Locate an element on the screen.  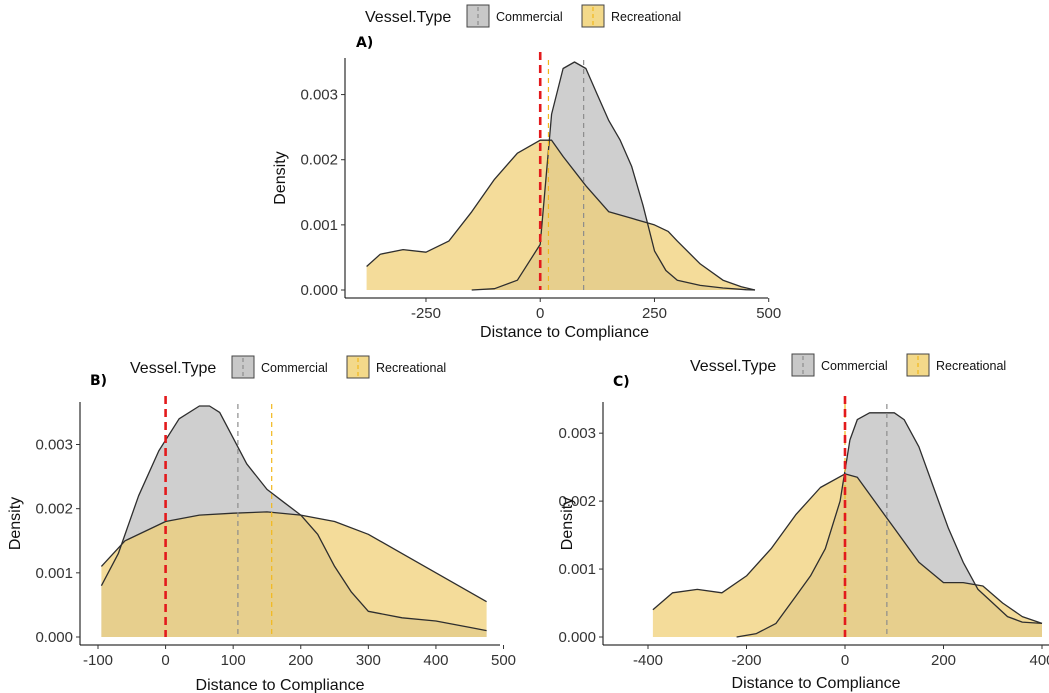
panel-label: A) is located at coordinates (364, 43).